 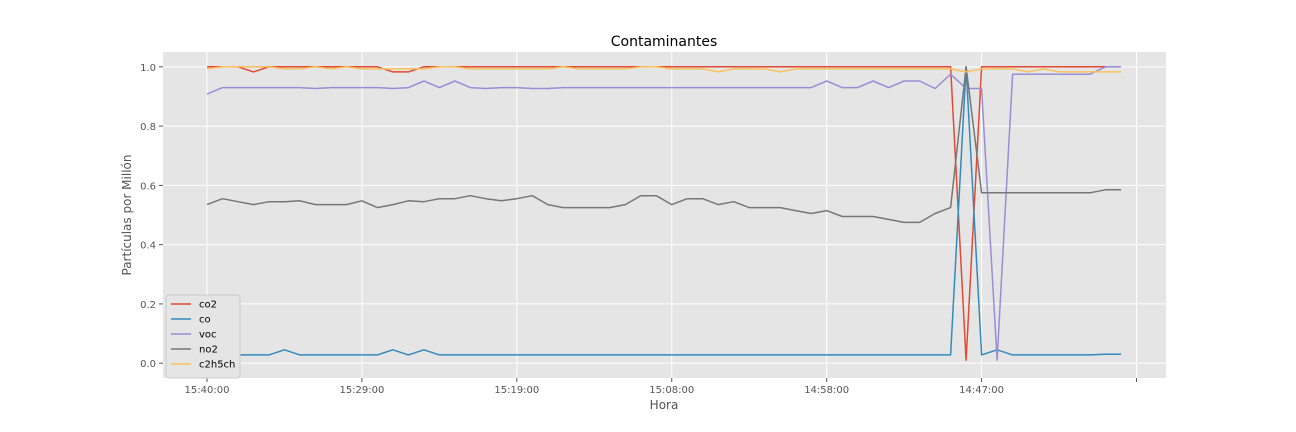 I want to click on x-tick-label: 14:47:00, so click(x=981, y=390).